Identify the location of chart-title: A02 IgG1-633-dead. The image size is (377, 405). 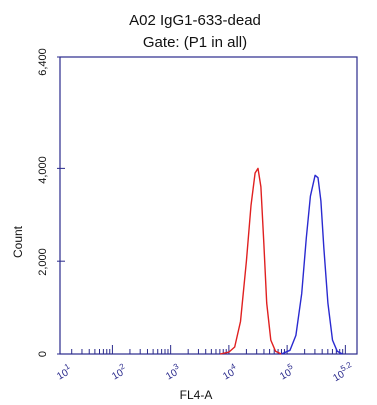
(195, 20).